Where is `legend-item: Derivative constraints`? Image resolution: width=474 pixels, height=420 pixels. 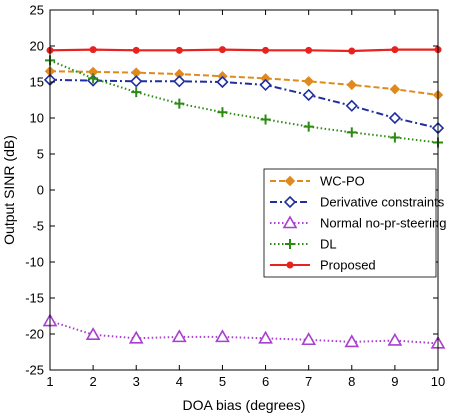
legend-item: Derivative constraints is located at coordinates (357, 202).